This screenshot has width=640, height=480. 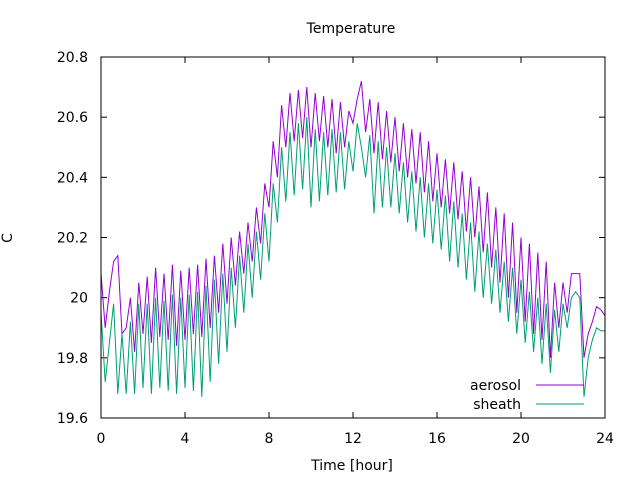 What do you see at coordinates (72, 359) in the screenshot?
I see `y-tick-label: 19.8` at bounding box center [72, 359].